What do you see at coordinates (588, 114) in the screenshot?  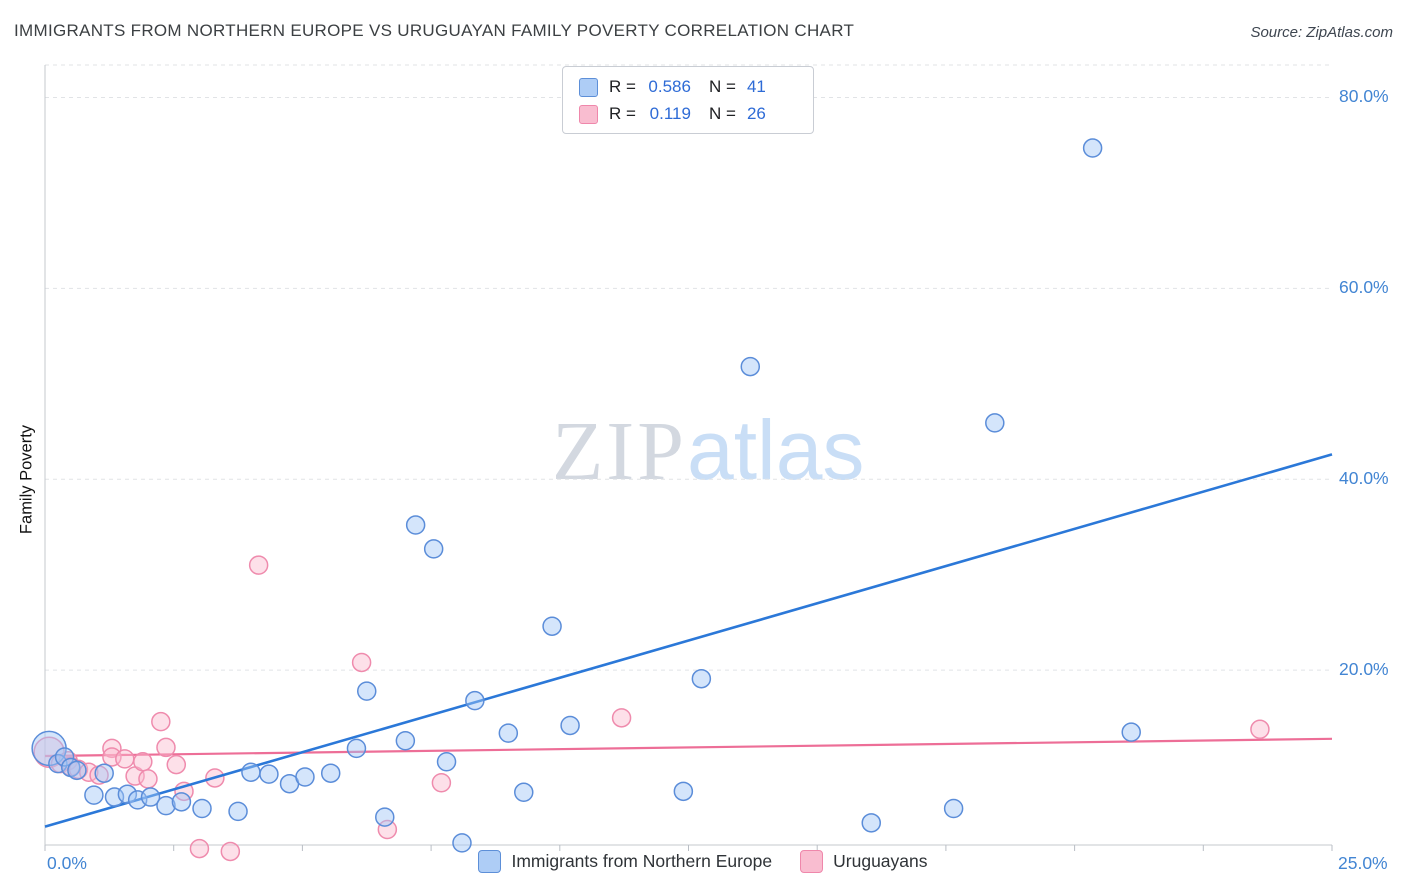 I see `pink-series-swatch` at bounding box center [588, 114].